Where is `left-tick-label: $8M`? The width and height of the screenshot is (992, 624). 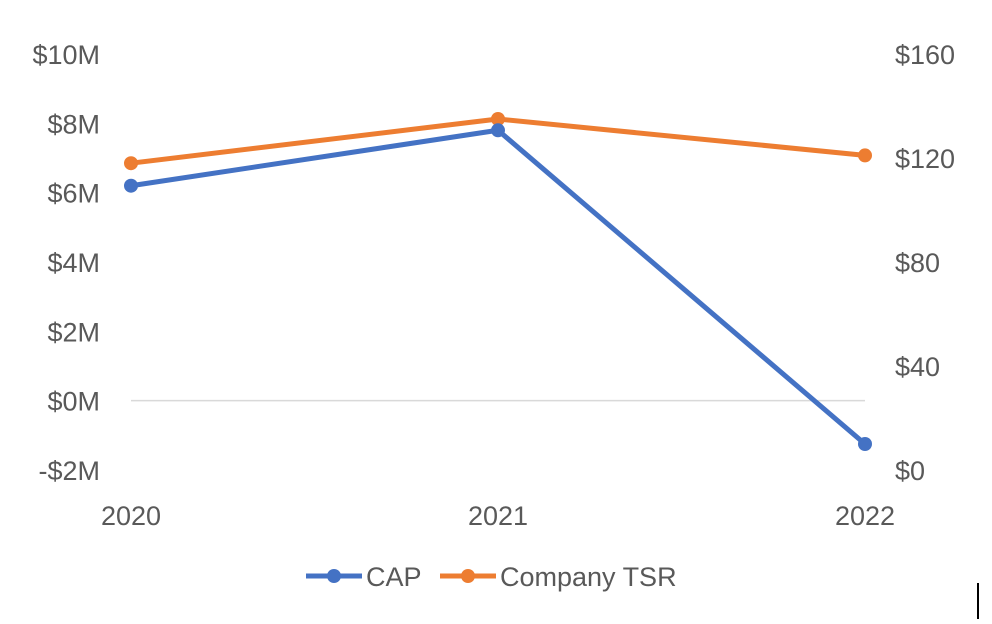
left-tick-label: $8M is located at coordinates (73, 124).